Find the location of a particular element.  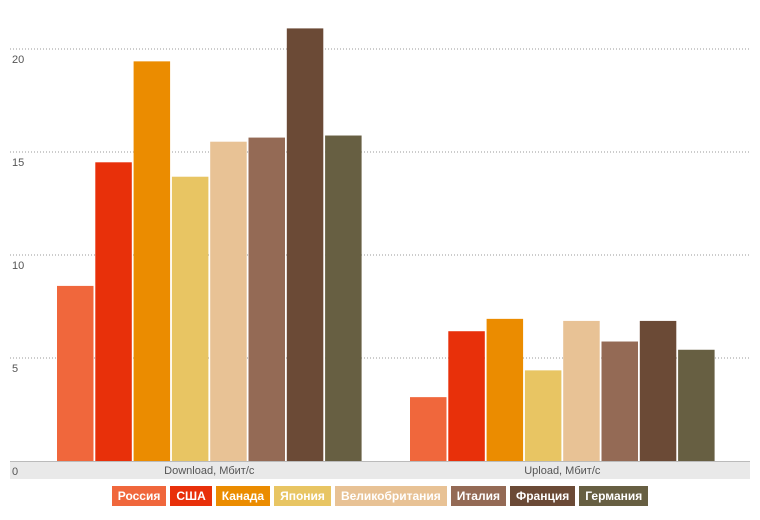

bar-США-1 is located at coordinates (466, 396).